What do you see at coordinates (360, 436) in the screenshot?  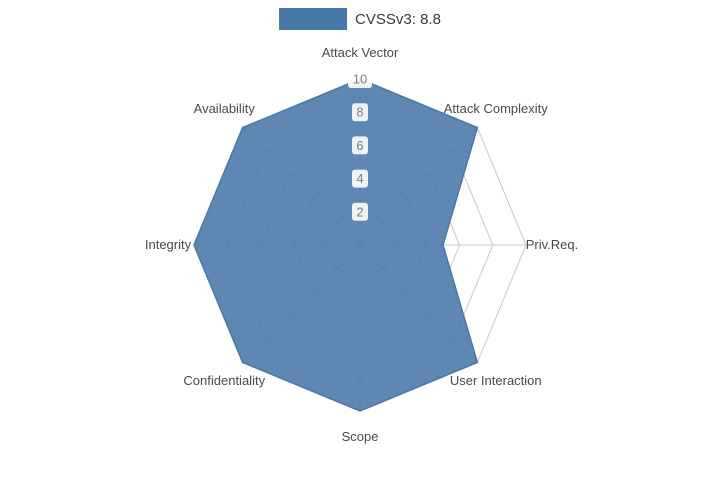 I see `axis-label-scope: Scope` at bounding box center [360, 436].